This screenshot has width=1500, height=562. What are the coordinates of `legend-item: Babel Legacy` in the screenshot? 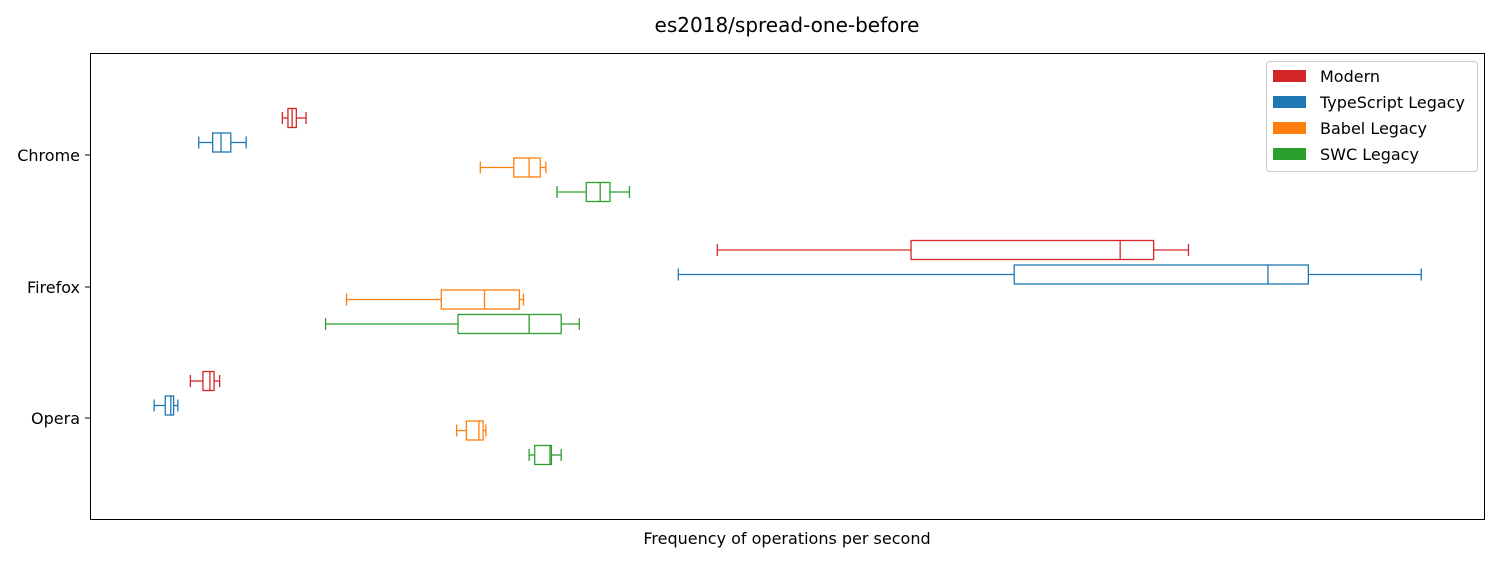 It's located at (1350, 128).